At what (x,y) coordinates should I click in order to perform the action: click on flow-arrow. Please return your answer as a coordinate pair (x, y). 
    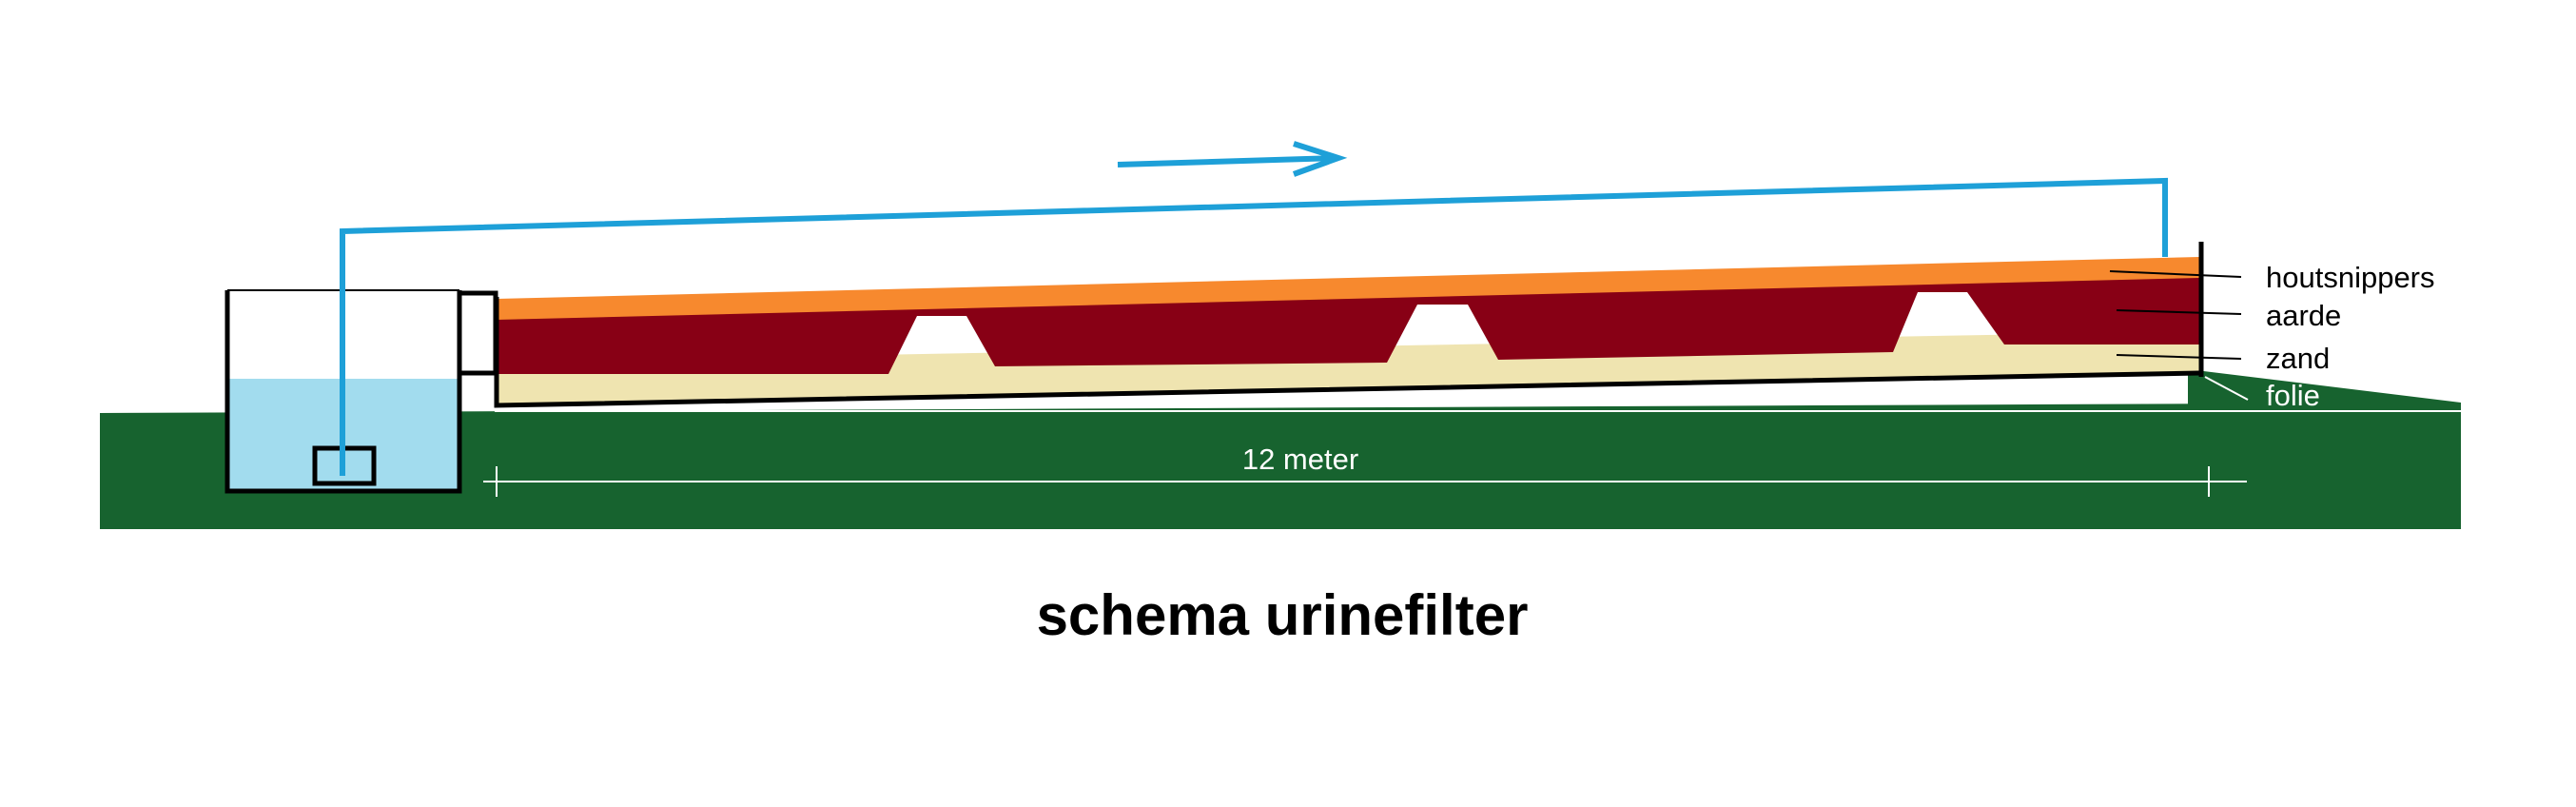
    Looking at the image, I should click on (1232, 159).